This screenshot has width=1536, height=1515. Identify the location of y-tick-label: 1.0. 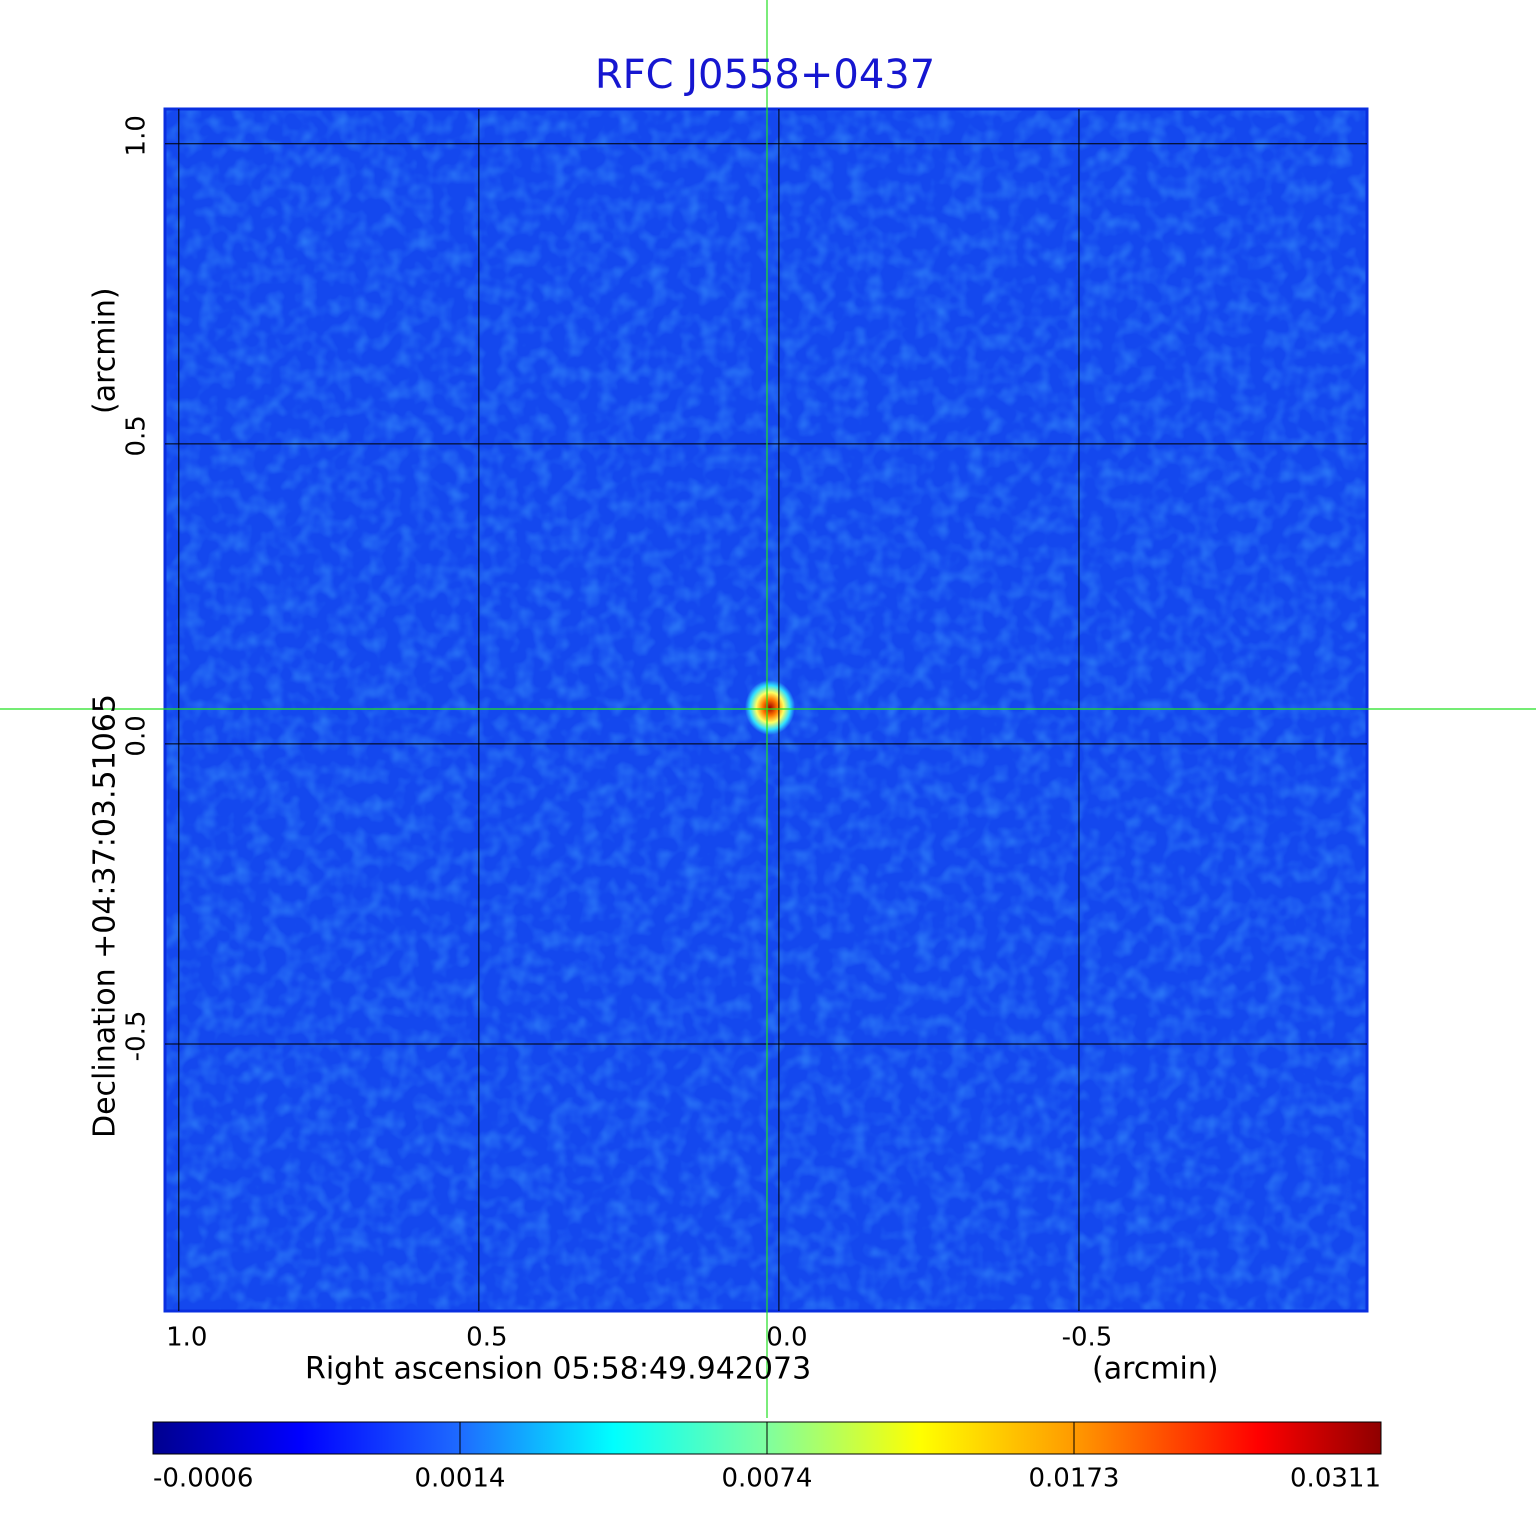
(137, 135).